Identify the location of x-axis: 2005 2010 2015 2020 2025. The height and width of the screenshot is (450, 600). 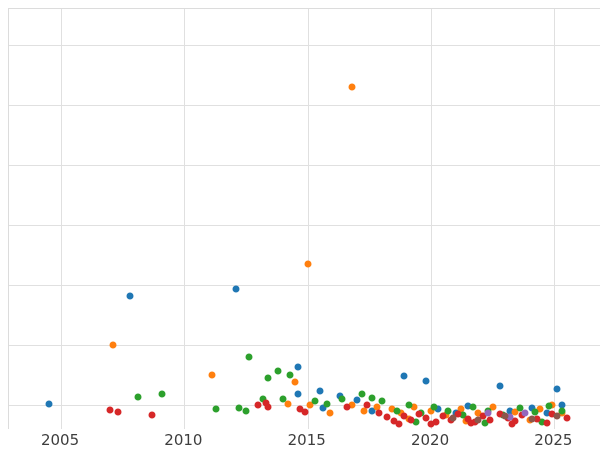
(304, 439).